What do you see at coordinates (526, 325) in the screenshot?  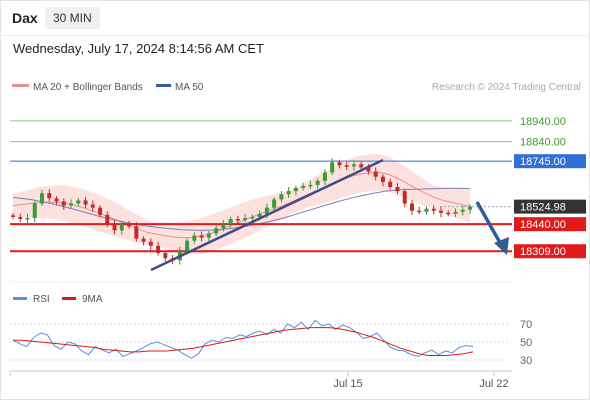 I see `rsi-tick-70: 70` at bounding box center [526, 325].